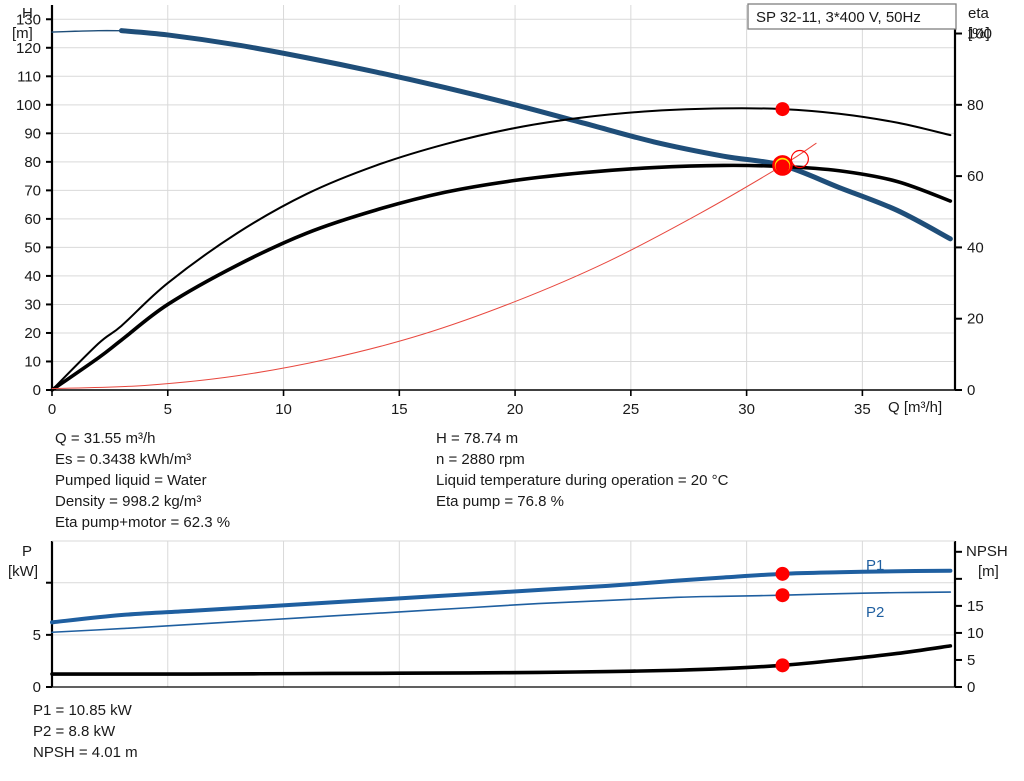 The height and width of the screenshot is (781, 1024). What do you see at coordinates (875, 612) in the screenshot?
I see `p2-curve-label: P2` at bounding box center [875, 612].